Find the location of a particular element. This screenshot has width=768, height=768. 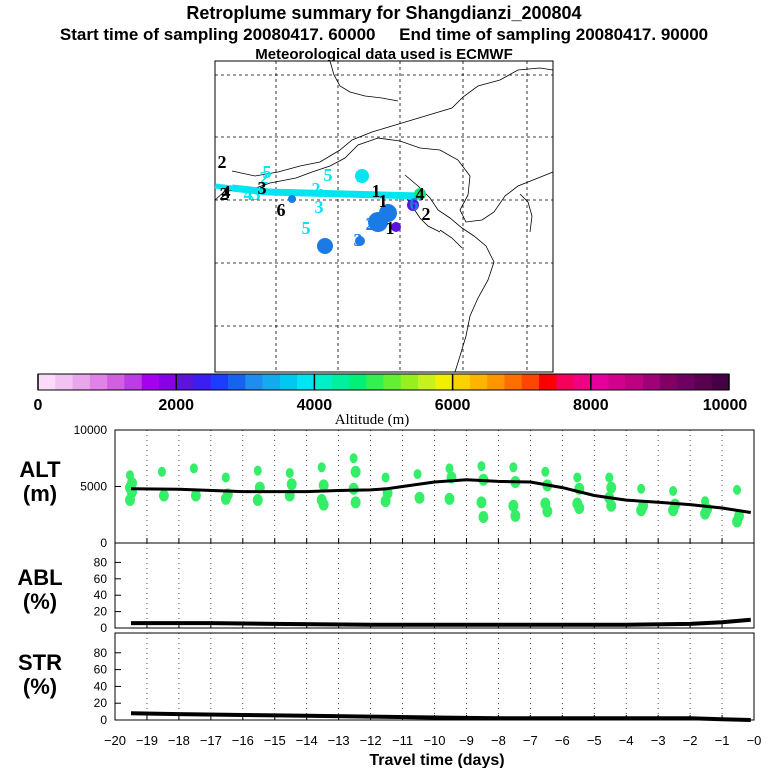

y-tick-label: 60 is located at coordinates (101, 670).